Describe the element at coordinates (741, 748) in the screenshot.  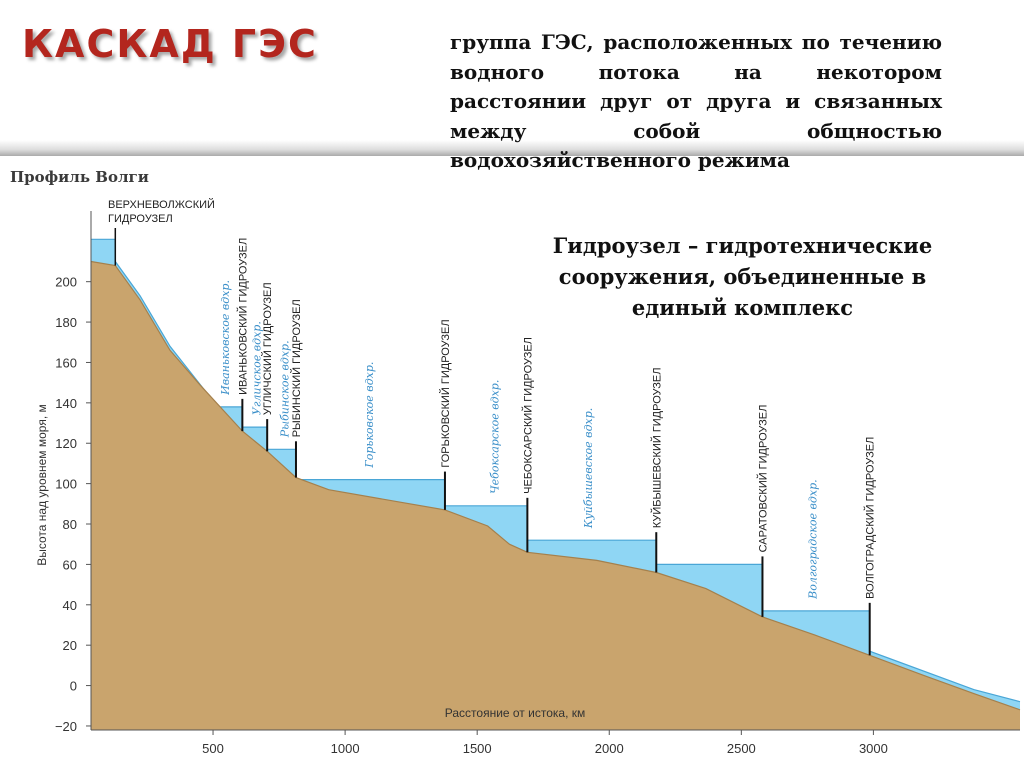
I see `x-tick-label: 2500` at that location.